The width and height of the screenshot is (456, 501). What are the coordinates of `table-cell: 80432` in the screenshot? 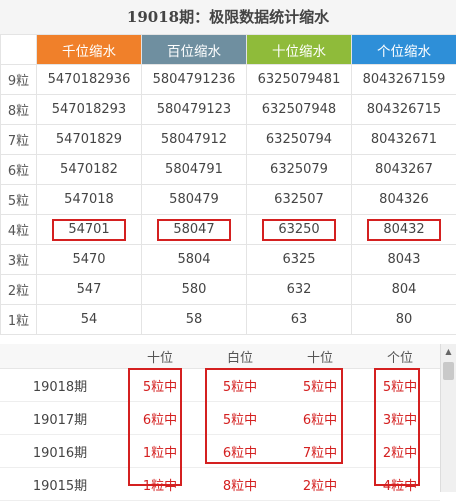 It's located at (404, 230).